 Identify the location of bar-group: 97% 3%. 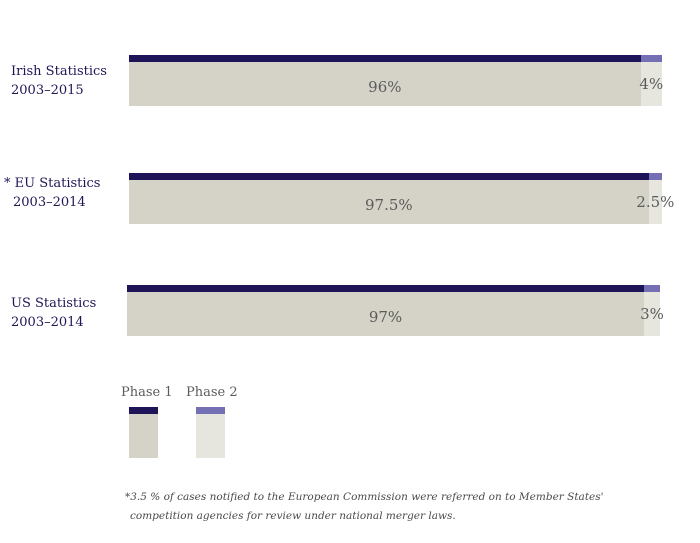
(395, 310).